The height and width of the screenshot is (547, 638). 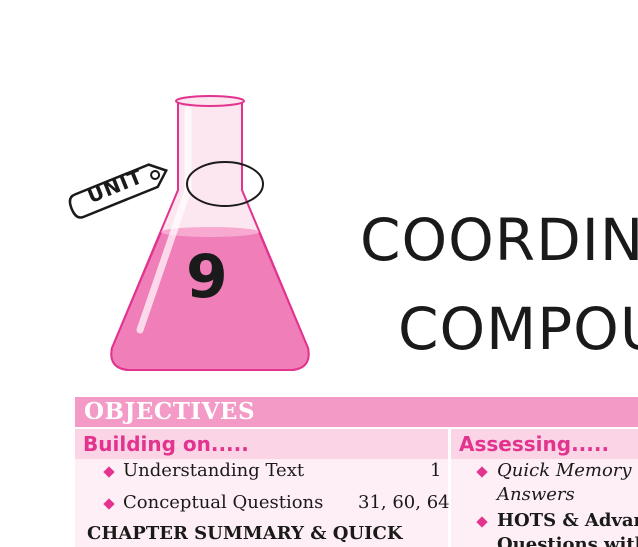 What do you see at coordinates (404, 502) in the screenshot?
I see `objective-item-page: 31, 60, 64` at bounding box center [404, 502].